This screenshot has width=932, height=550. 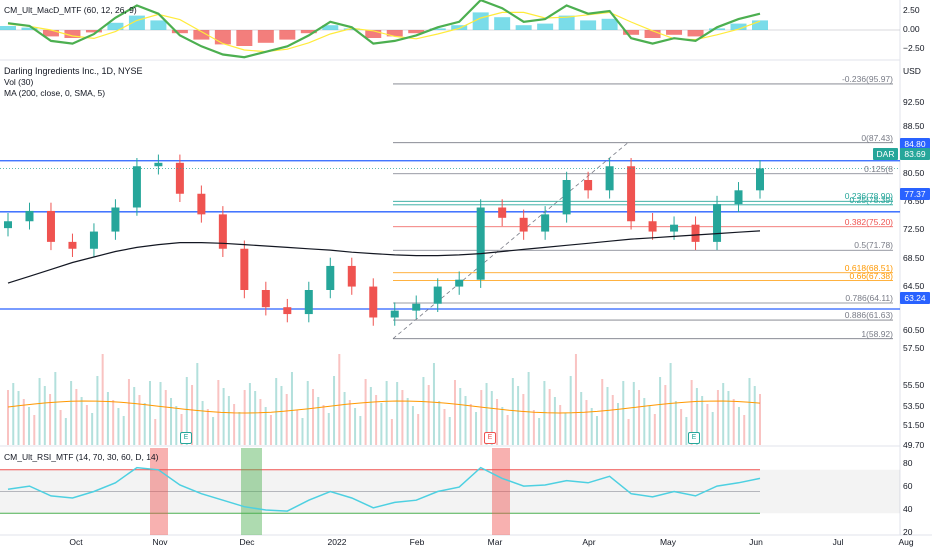 What do you see at coordinates (914, 406) in the screenshot?
I see `price-tick: 53.50` at bounding box center [914, 406].